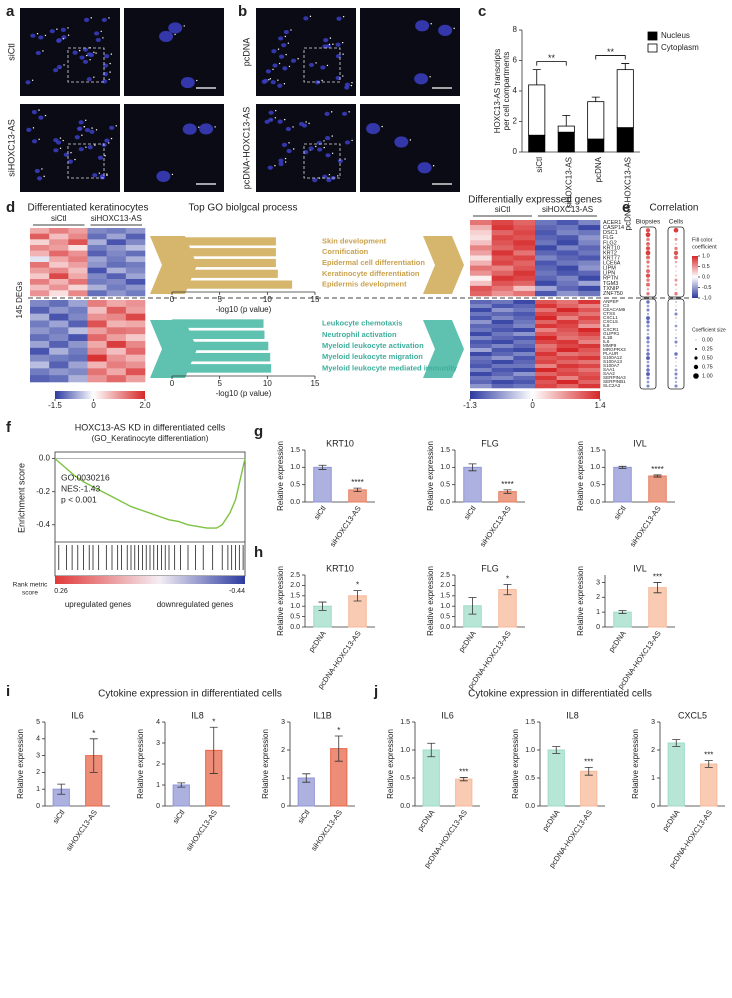 This screenshot has width=732, height=998. Describe the element at coordinates (174, 148) in the screenshot. I see `micrograph` at that location.